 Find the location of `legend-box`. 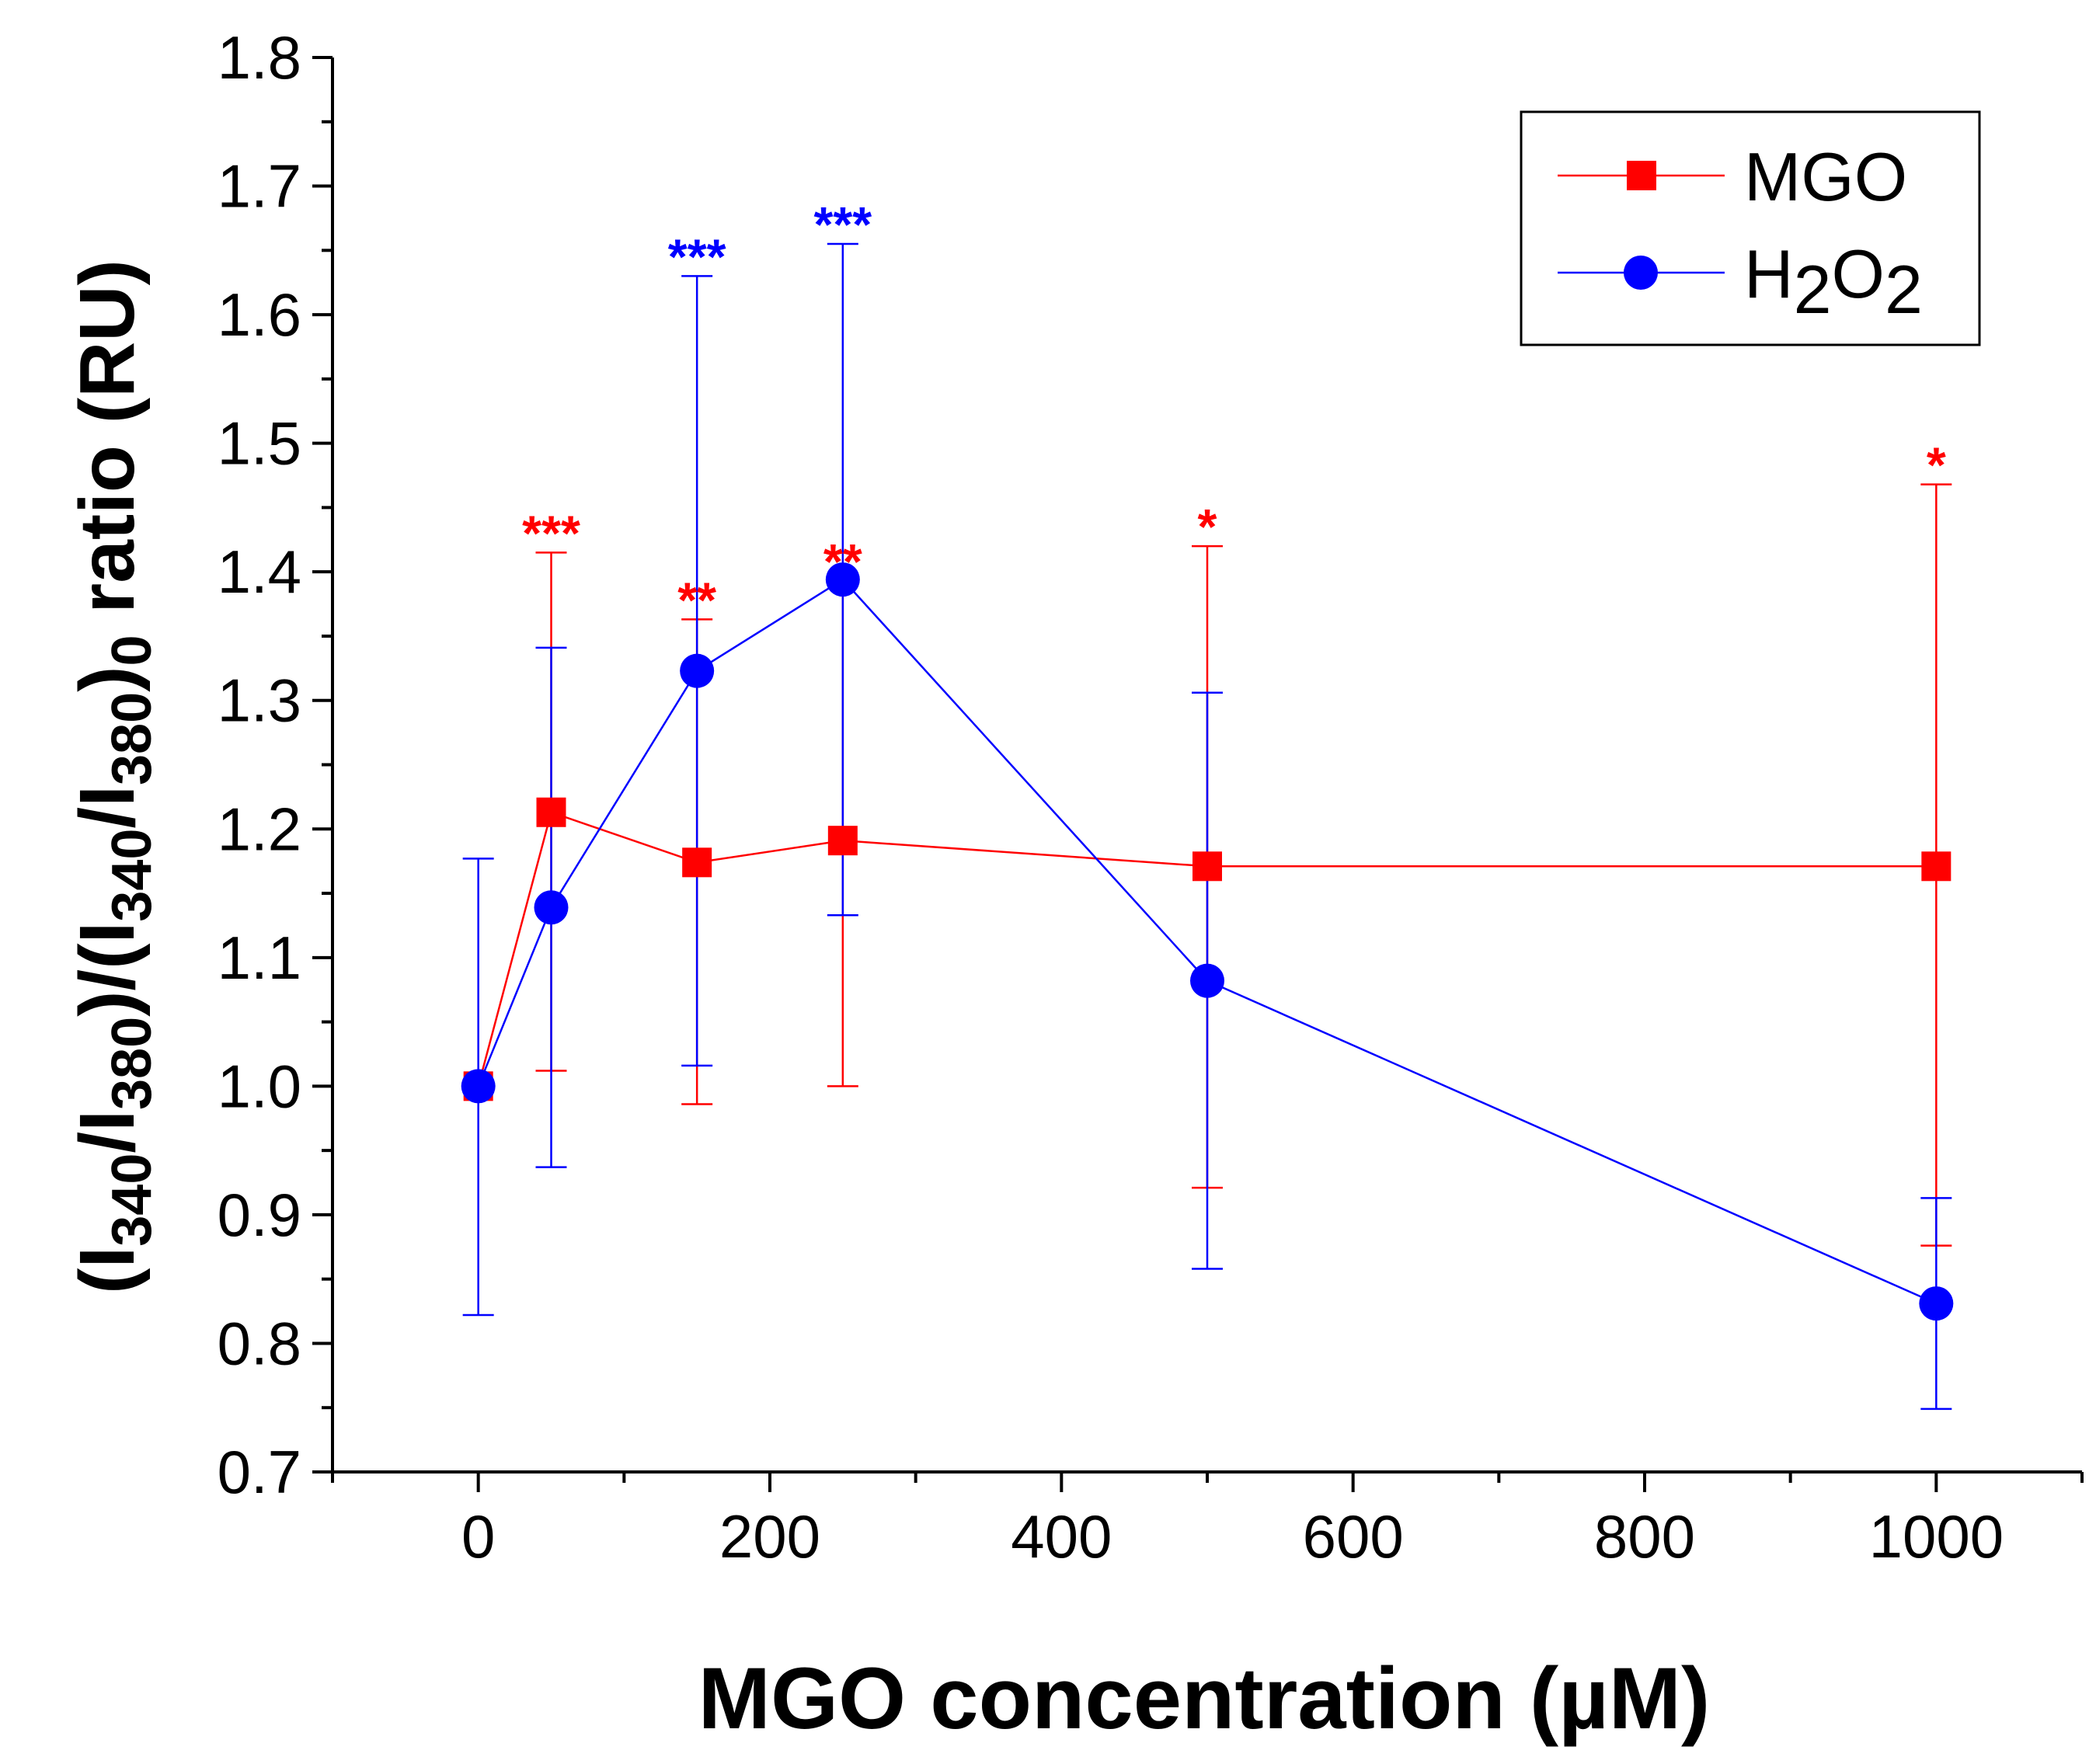

legend-box is located at coordinates (1751, 228).